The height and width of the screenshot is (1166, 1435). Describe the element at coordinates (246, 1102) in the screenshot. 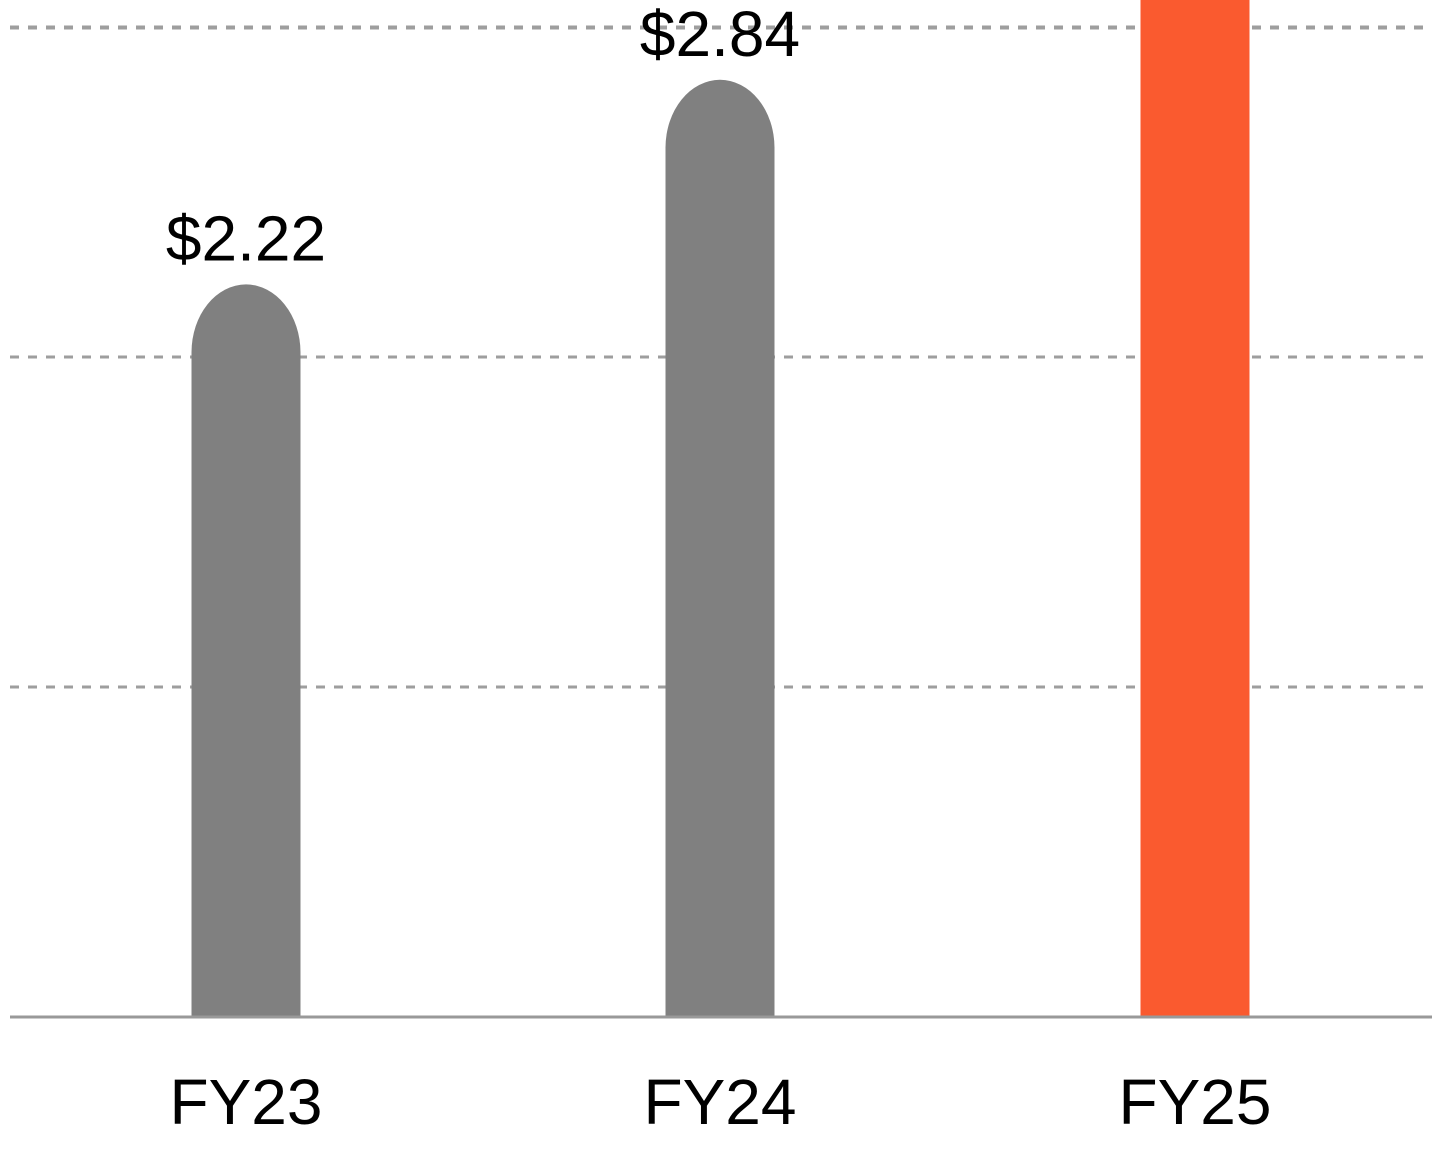

I see `x-tick-label-FY23: FY23` at that location.